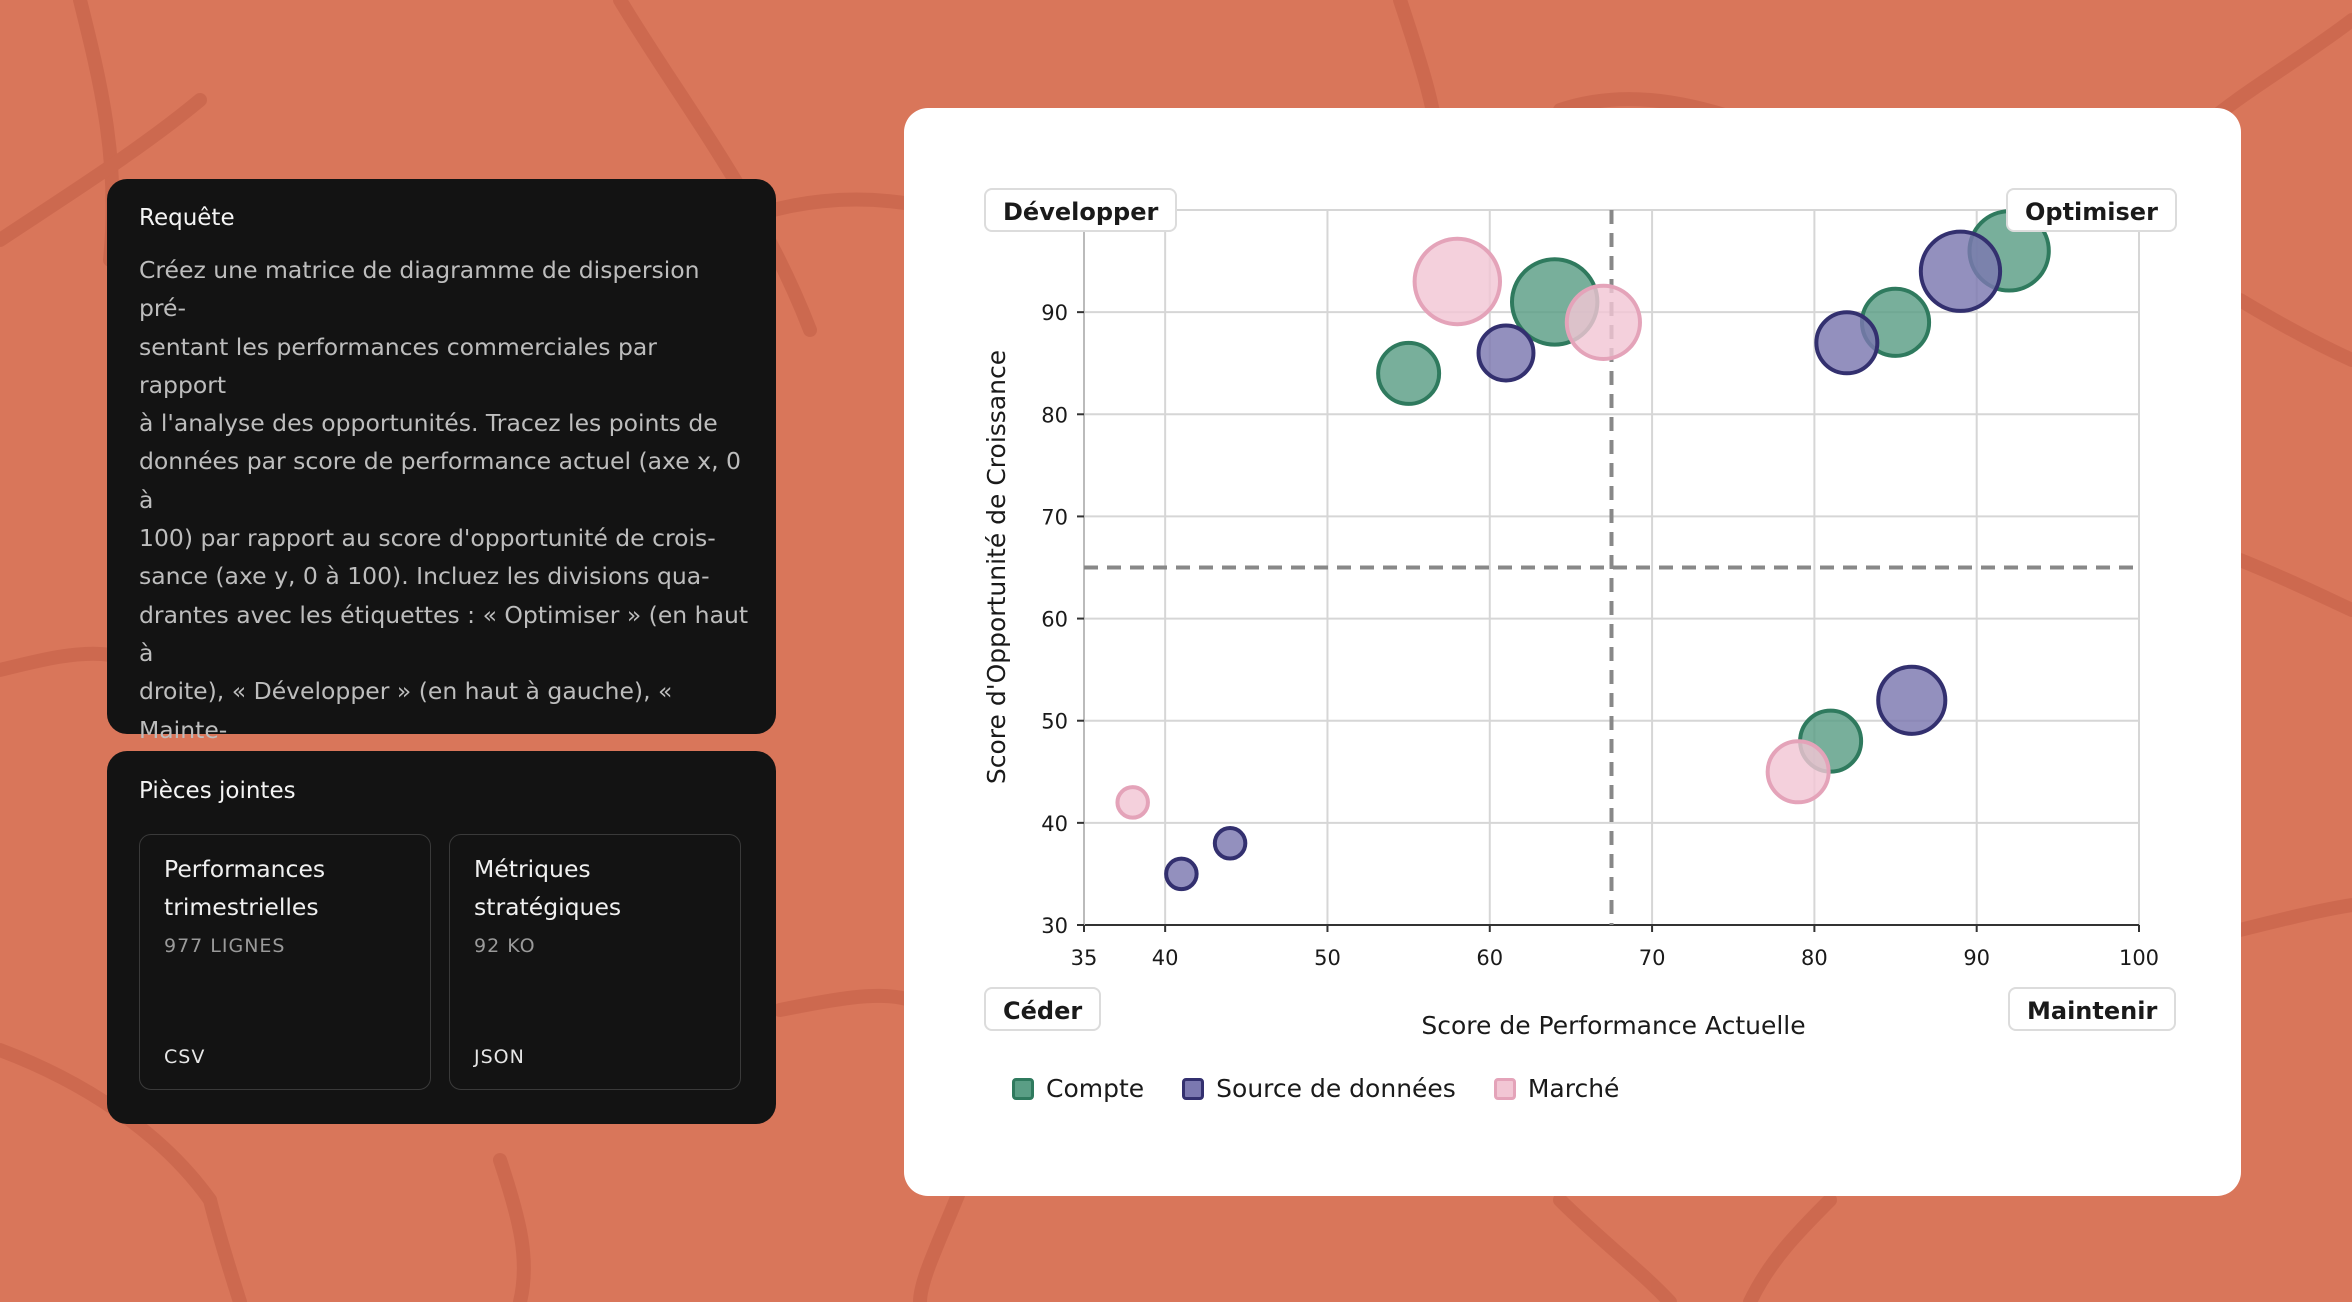 The height and width of the screenshot is (1302, 2352). What do you see at coordinates (1652, 958) in the screenshot?
I see `x-tick-label: 70` at bounding box center [1652, 958].